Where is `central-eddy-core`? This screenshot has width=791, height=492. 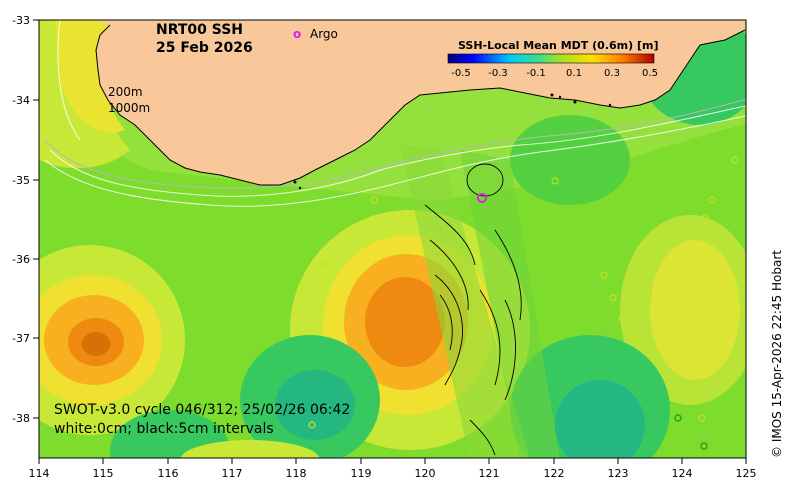 central-eddy-core is located at coordinates (405, 322).